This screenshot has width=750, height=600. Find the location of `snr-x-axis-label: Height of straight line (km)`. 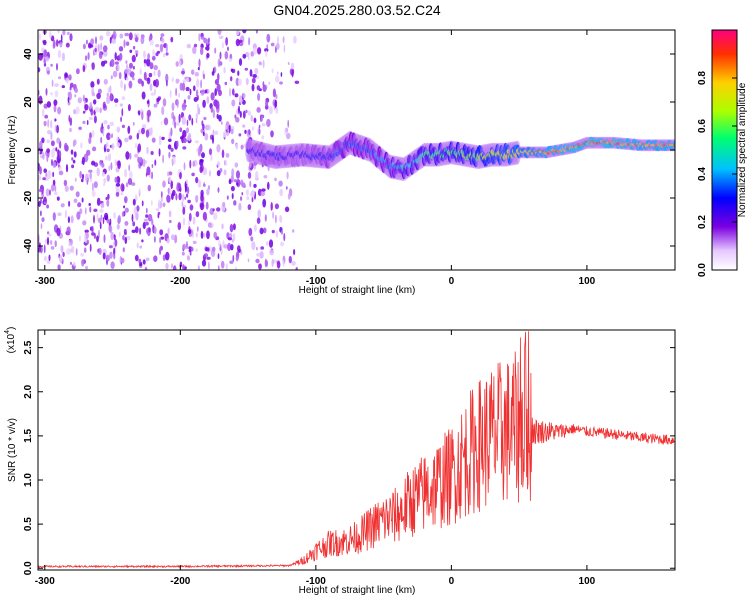

snr-x-axis-label: Height of straight line (km) is located at coordinates (357, 590).